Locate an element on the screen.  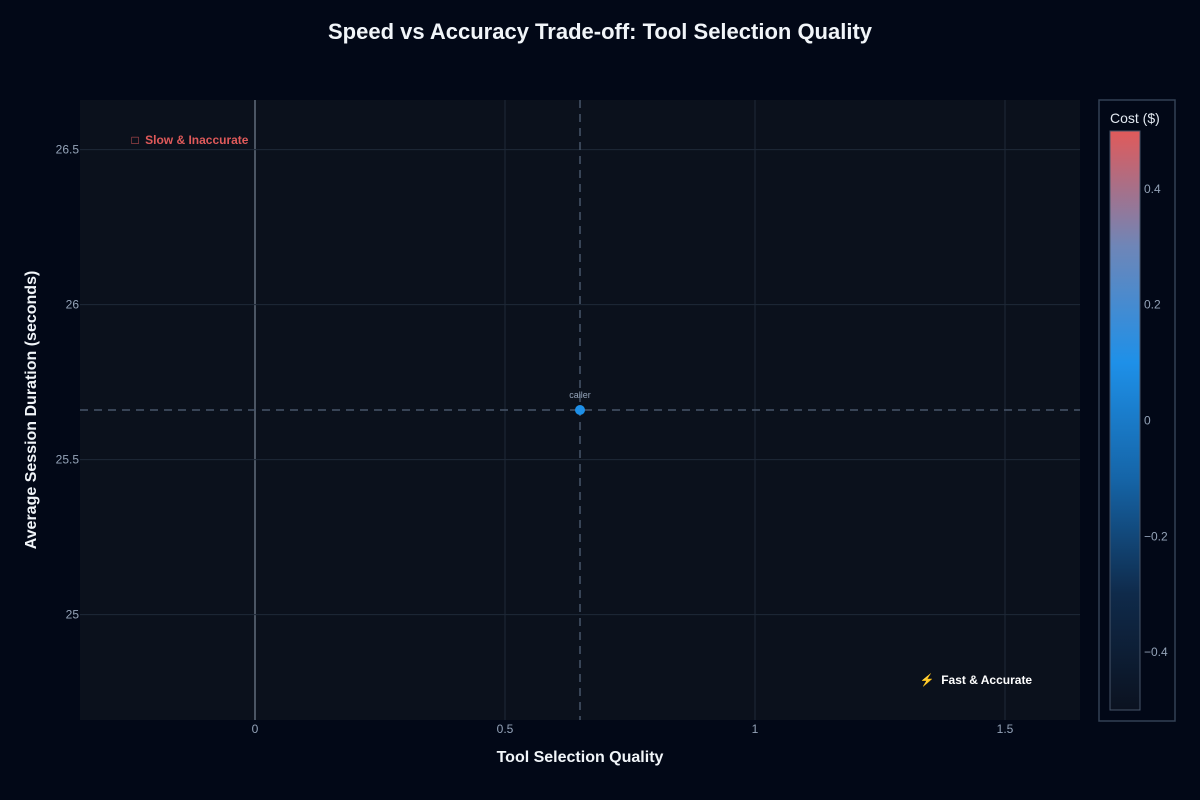
y-axis-title: Average Session Duration (seconds) is located at coordinates (31, 410).